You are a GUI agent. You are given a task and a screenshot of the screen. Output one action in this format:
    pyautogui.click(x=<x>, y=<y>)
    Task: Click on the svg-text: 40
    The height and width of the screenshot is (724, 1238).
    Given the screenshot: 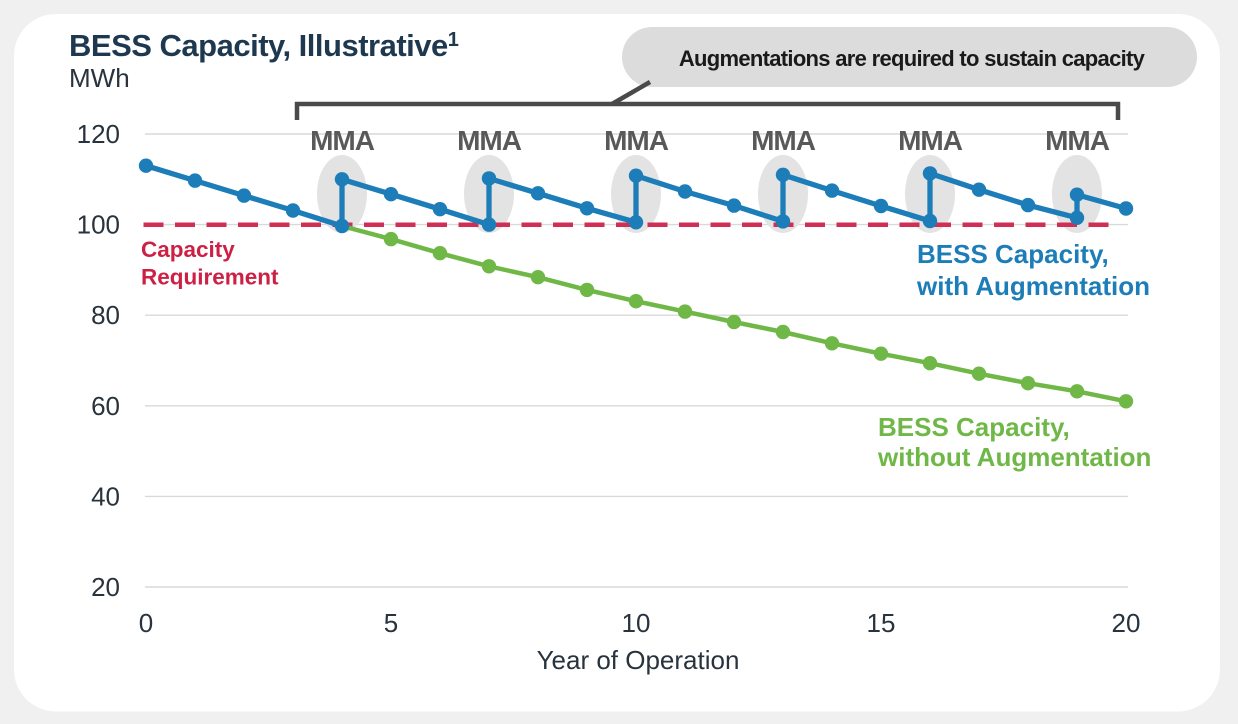 What is the action you would take?
    pyautogui.click(x=105, y=496)
    